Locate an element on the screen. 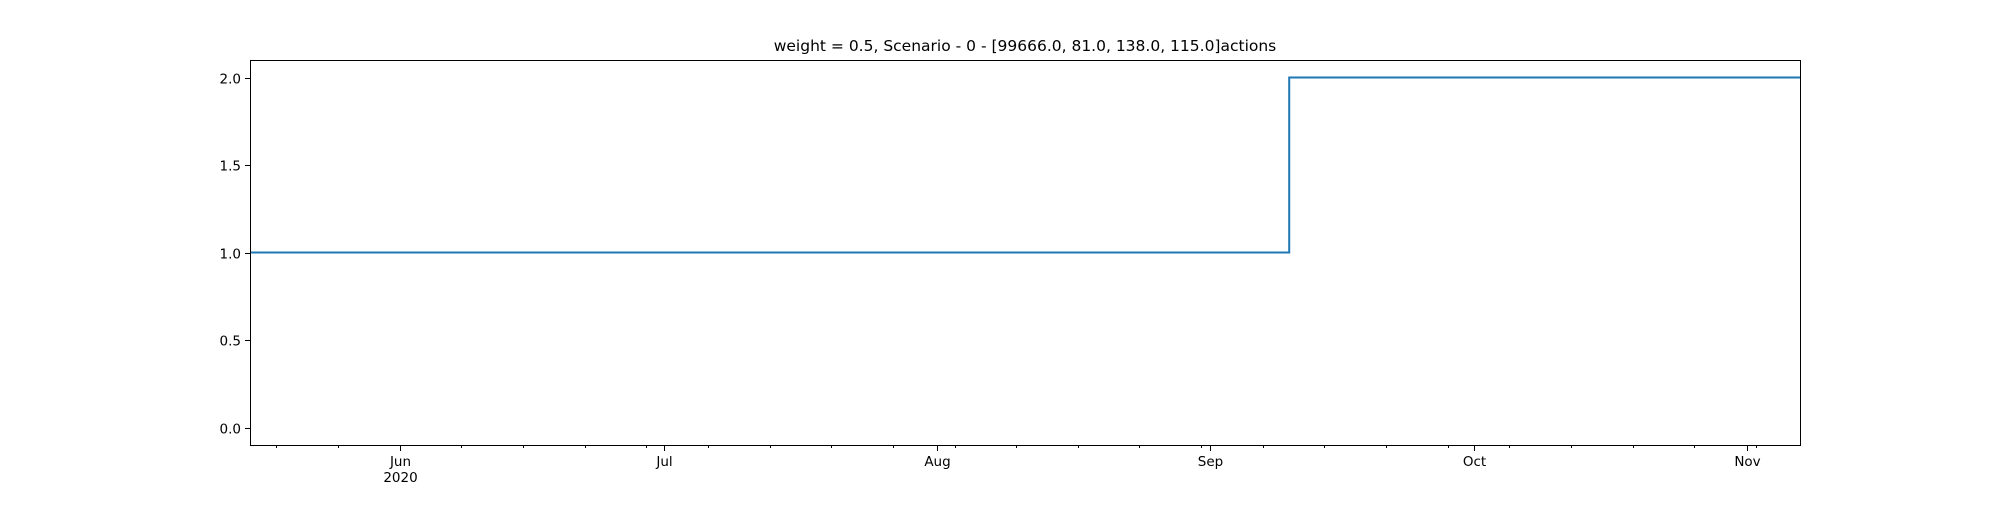 The width and height of the screenshot is (2000, 505). y-tick-label: 0.5 is located at coordinates (230, 342).